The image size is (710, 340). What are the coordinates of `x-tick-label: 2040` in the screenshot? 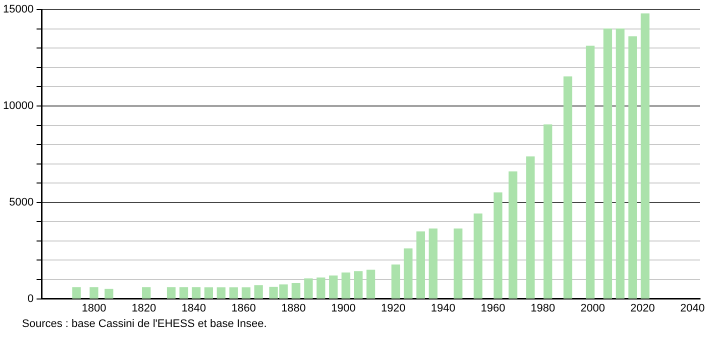 It's located at (692, 308).